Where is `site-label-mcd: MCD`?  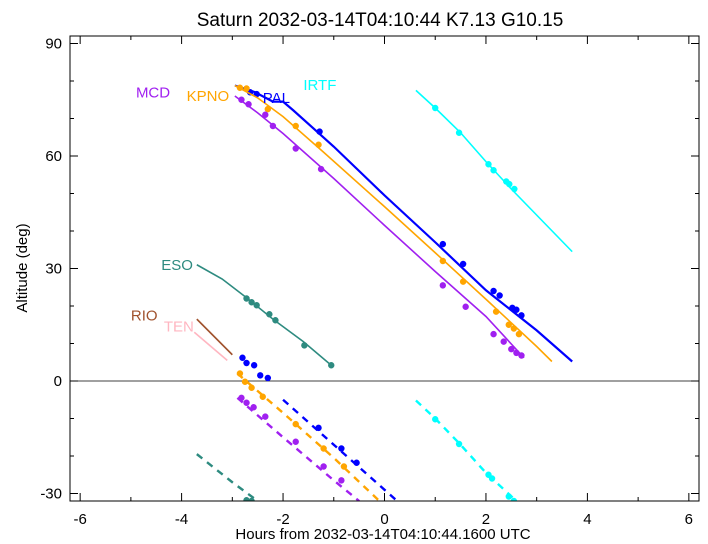
site-label-mcd: MCD is located at coordinates (153, 92).